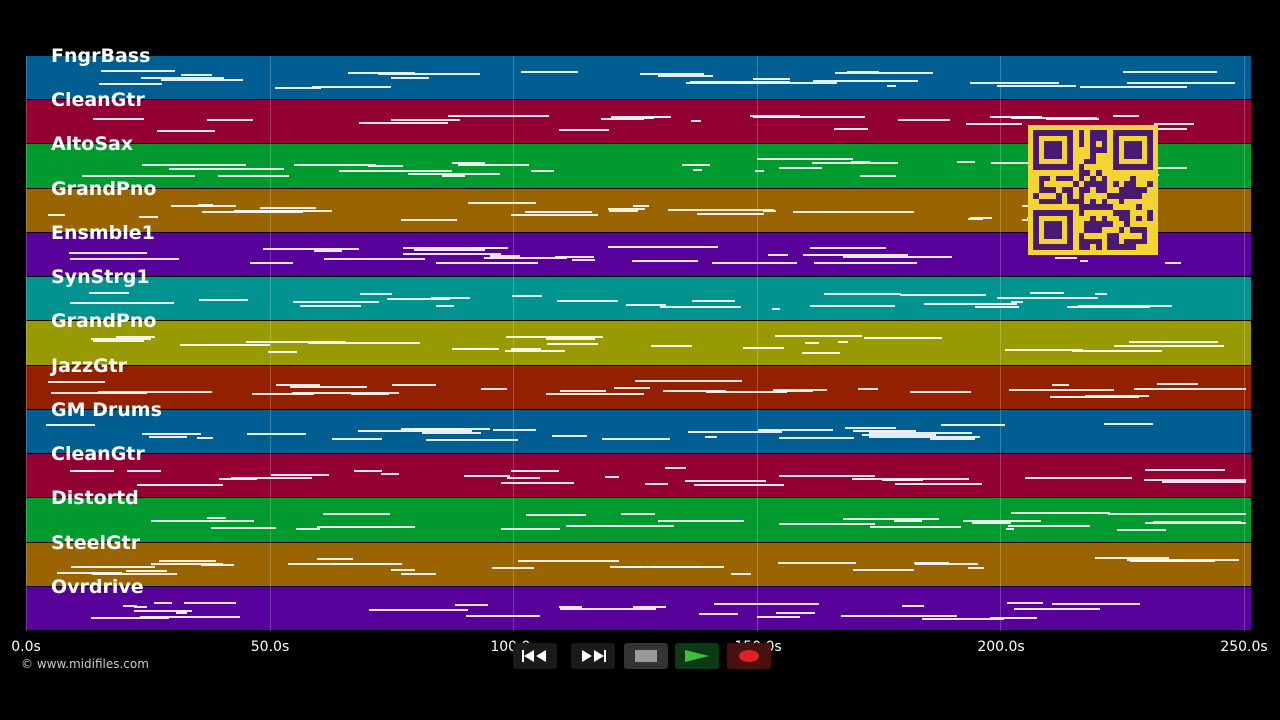 The image size is (1280, 720). Describe the element at coordinates (638, 520) in the screenshot. I see `track-lane: Distortd` at that location.